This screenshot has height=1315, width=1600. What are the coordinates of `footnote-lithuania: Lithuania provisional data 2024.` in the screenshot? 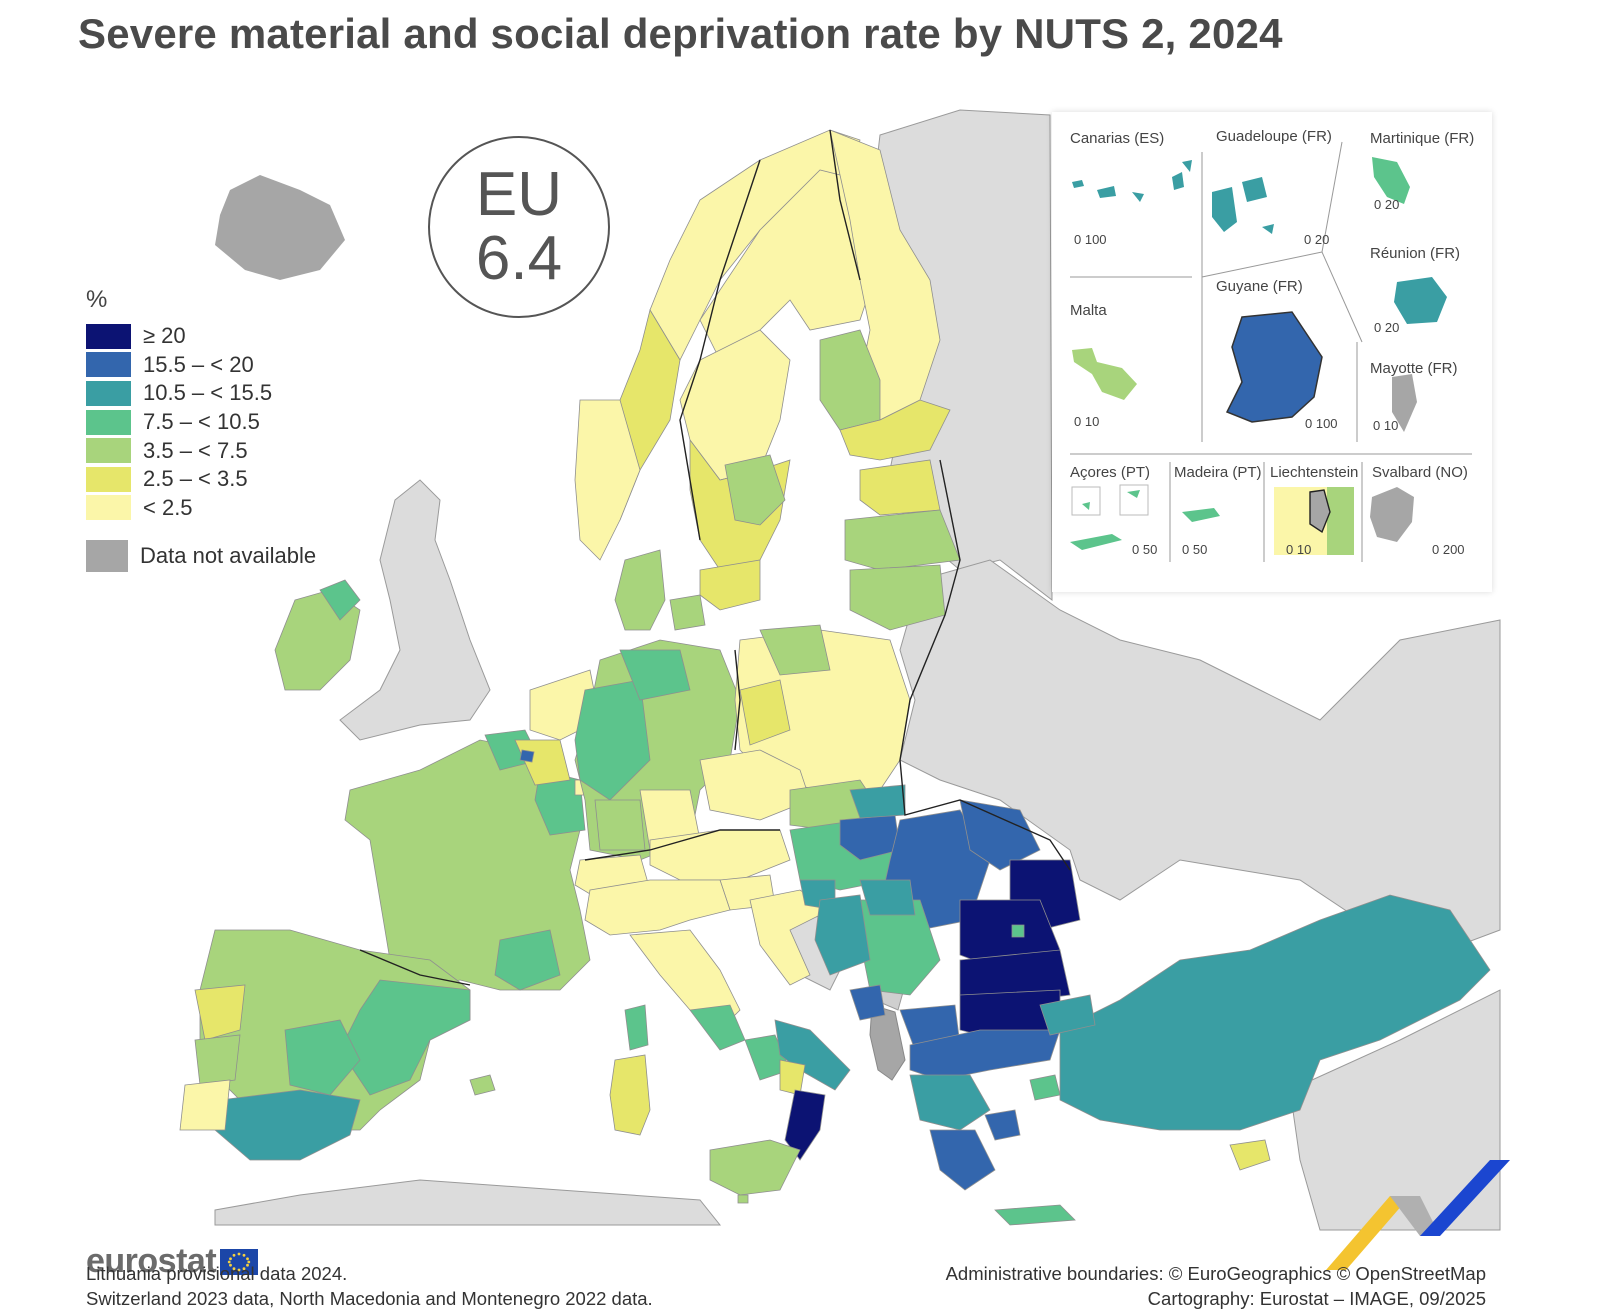 It's located at (217, 1273).